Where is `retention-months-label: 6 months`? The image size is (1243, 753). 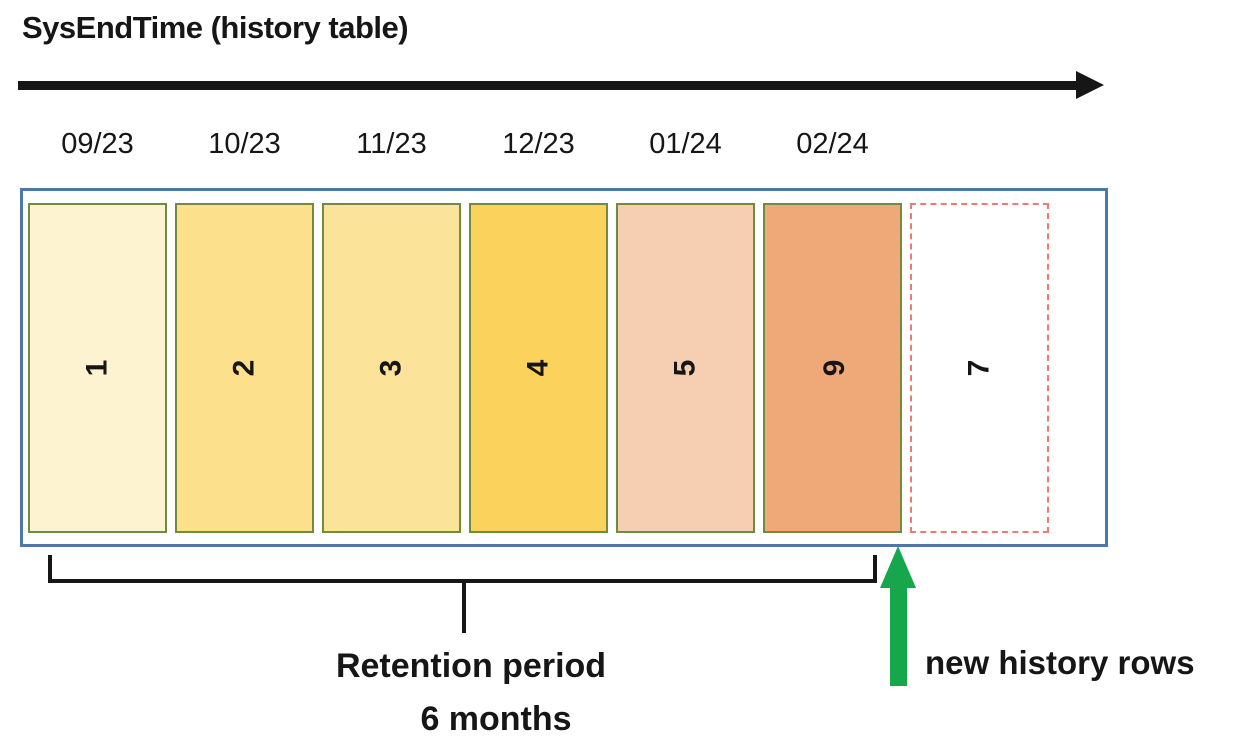
retention-months-label: 6 months is located at coordinates (496, 719).